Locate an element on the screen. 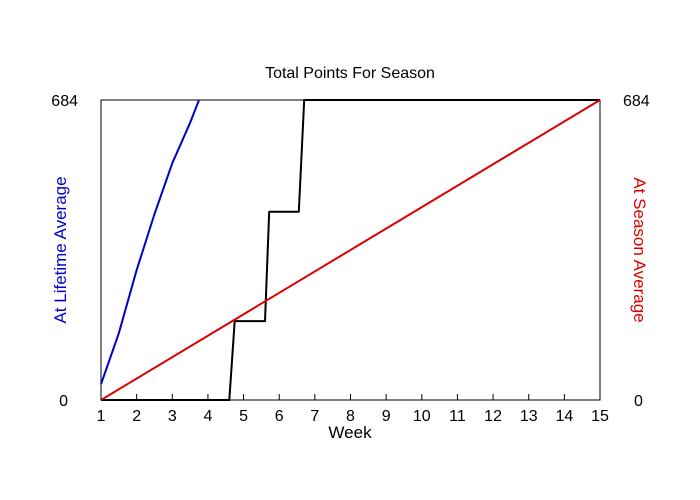 The height and width of the screenshot is (500, 700). x-tick-label: 3 is located at coordinates (172, 416).